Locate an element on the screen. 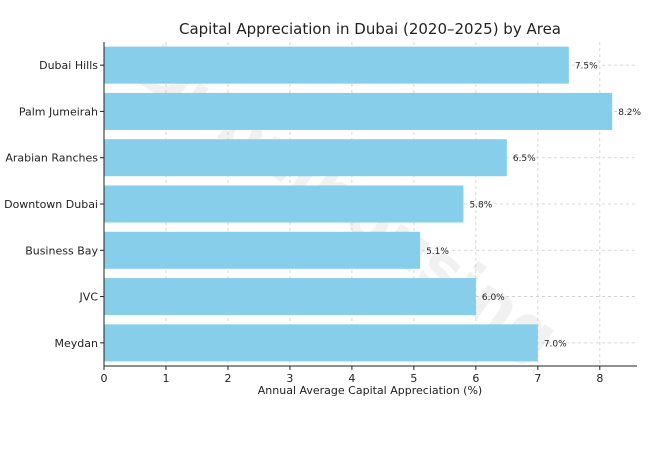 The width and height of the screenshot is (650, 450). category-label-4: Business Bay is located at coordinates (61, 250).